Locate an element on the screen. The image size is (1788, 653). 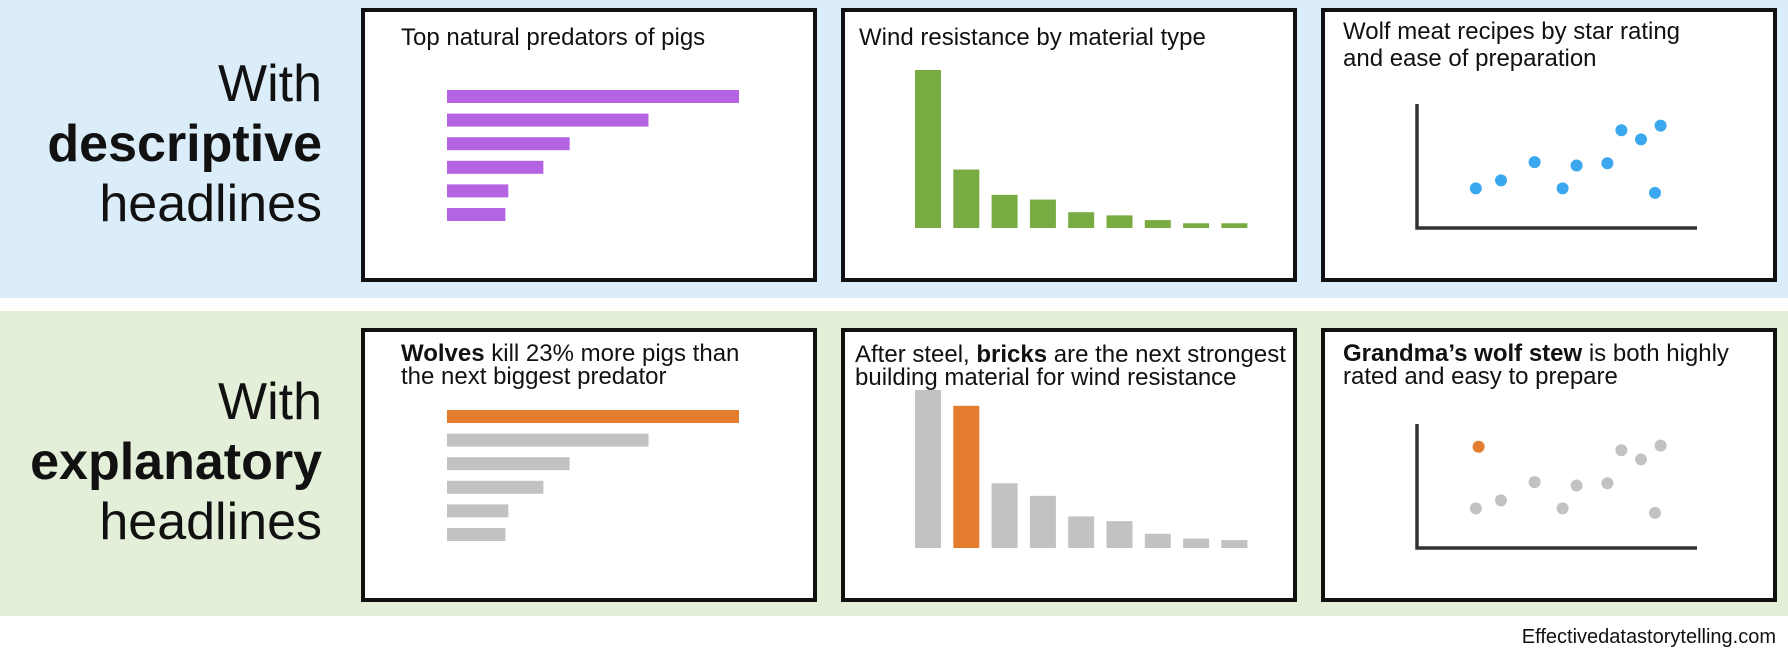
chart-title-rest: kill 23% more pigs than is located at coordinates (612, 353).